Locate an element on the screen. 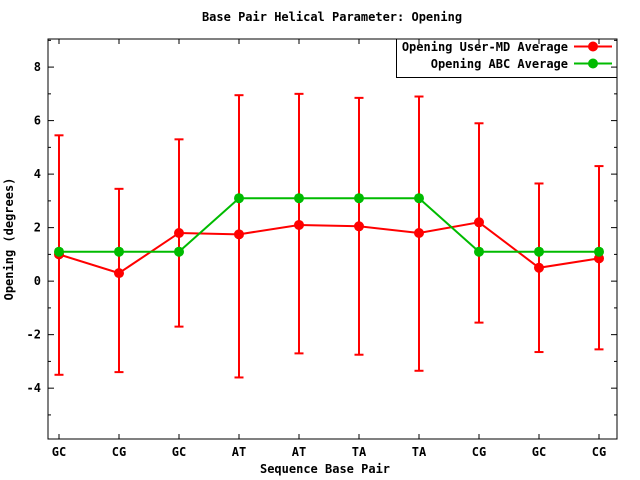 This screenshot has width=640, height=480. y-tick-label: 8 is located at coordinates (37, 67).